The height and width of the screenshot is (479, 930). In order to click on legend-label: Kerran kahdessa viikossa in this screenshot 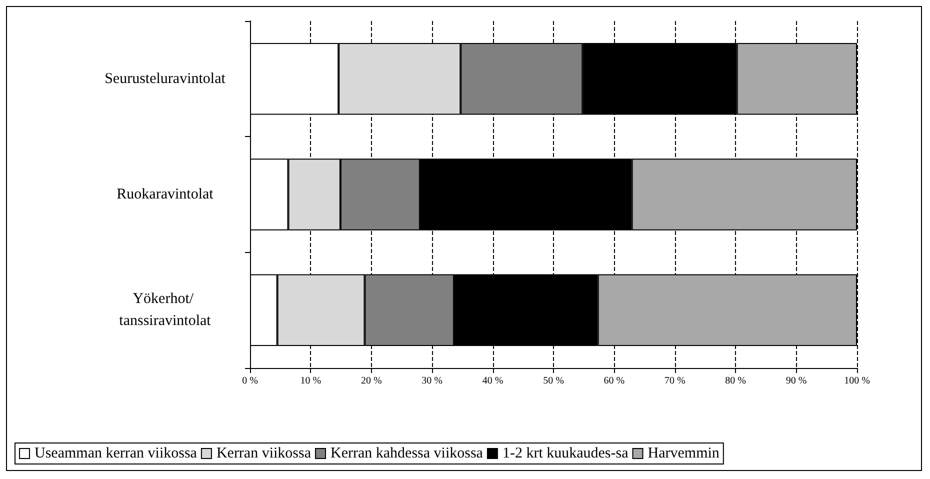, I will do `click(407, 454)`.